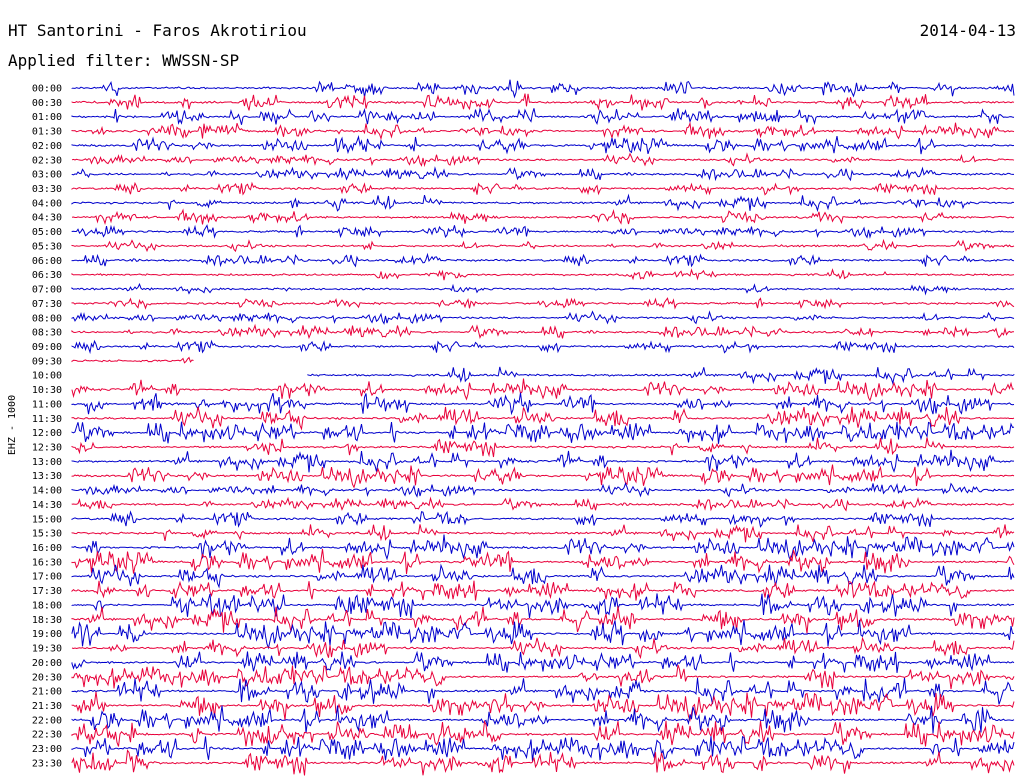 The height and width of the screenshot is (780, 1024). I want to click on time-tick-label: 05:30, so click(47, 247).